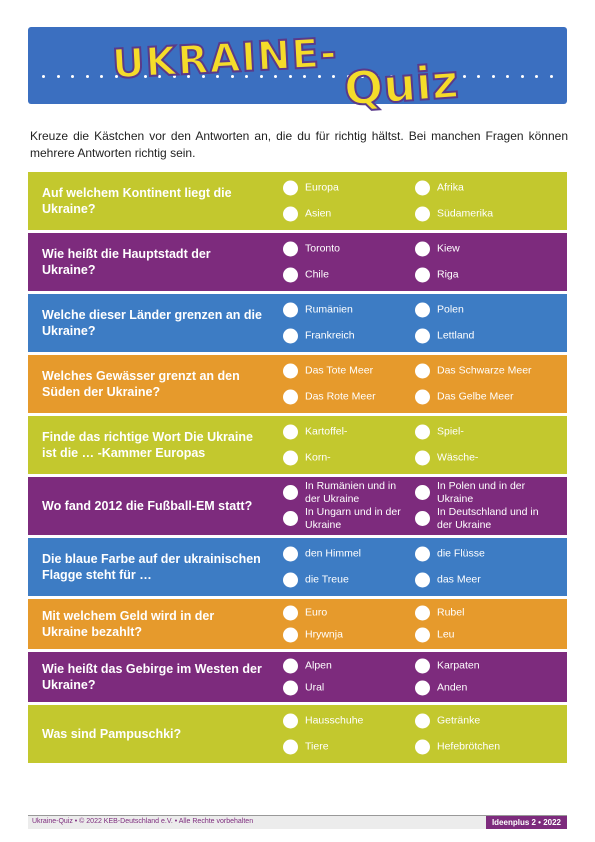 This screenshot has height=842, width=595. What do you see at coordinates (450, 187) in the screenshot?
I see `answer-label: Afrika` at bounding box center [450, 187].